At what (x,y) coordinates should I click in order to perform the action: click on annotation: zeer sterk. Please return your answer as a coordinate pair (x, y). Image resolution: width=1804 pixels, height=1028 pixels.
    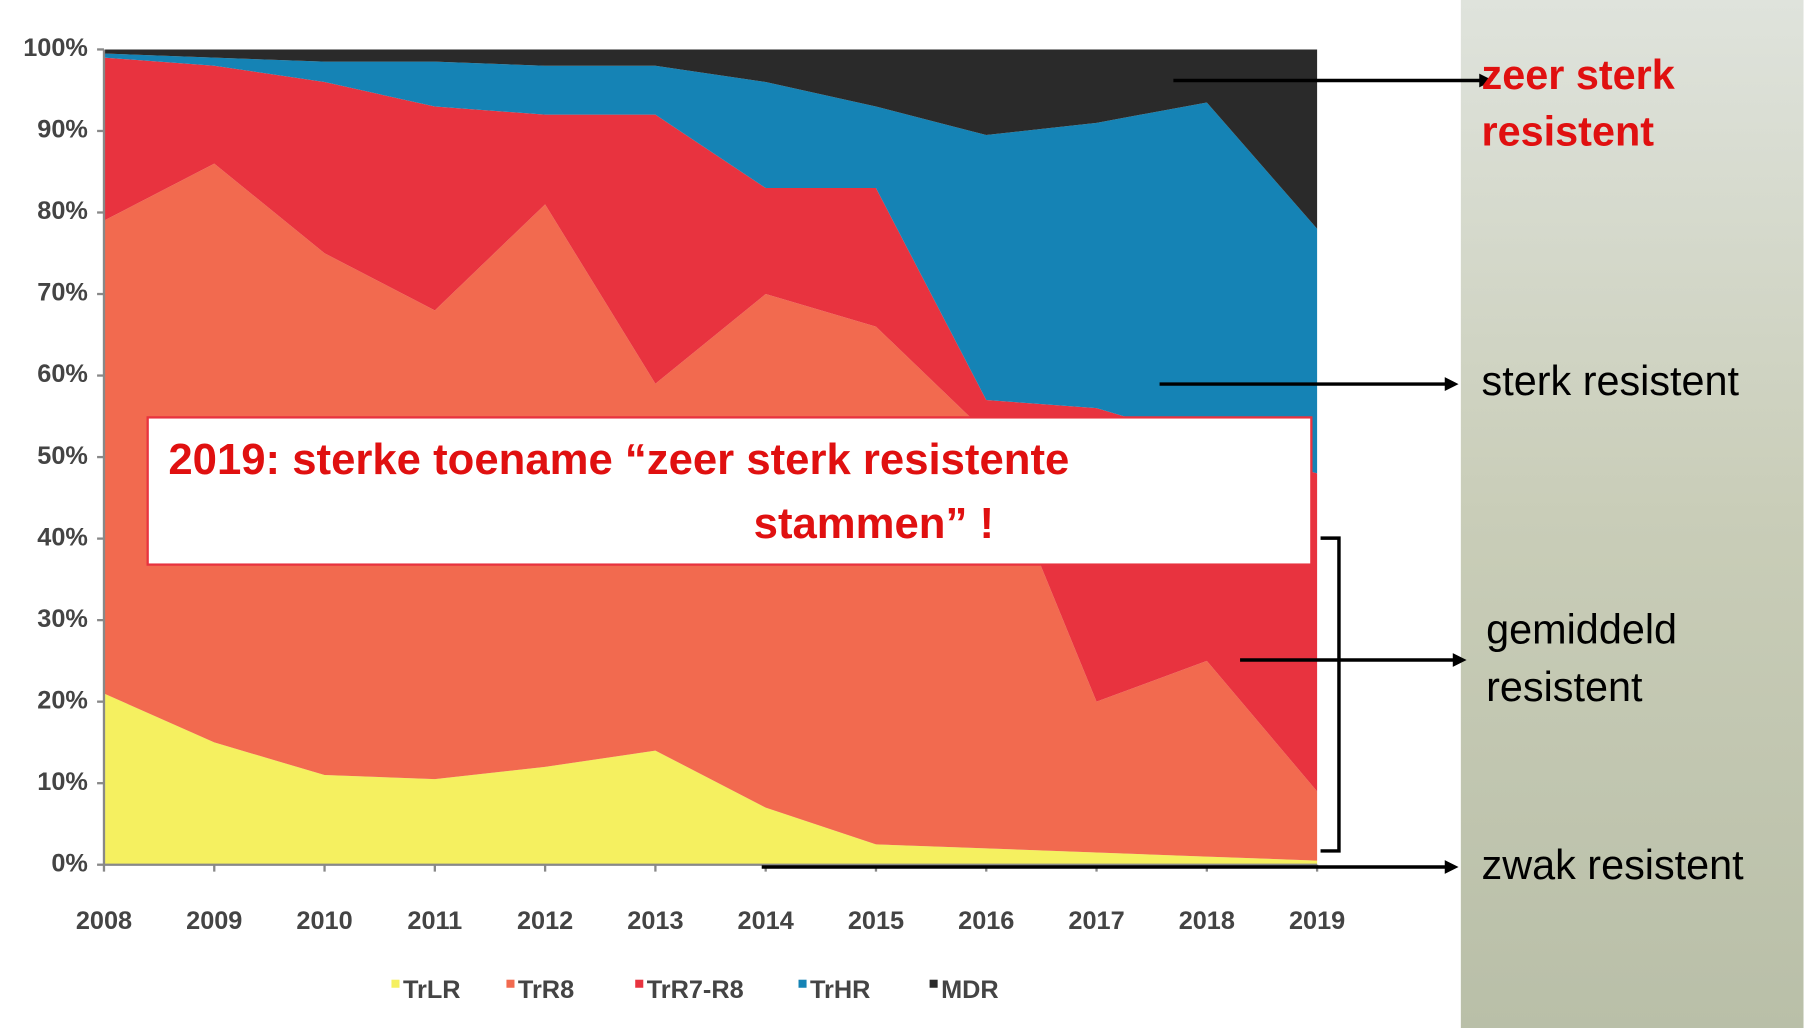
    Looking at the image, I should click on (1579, 75).